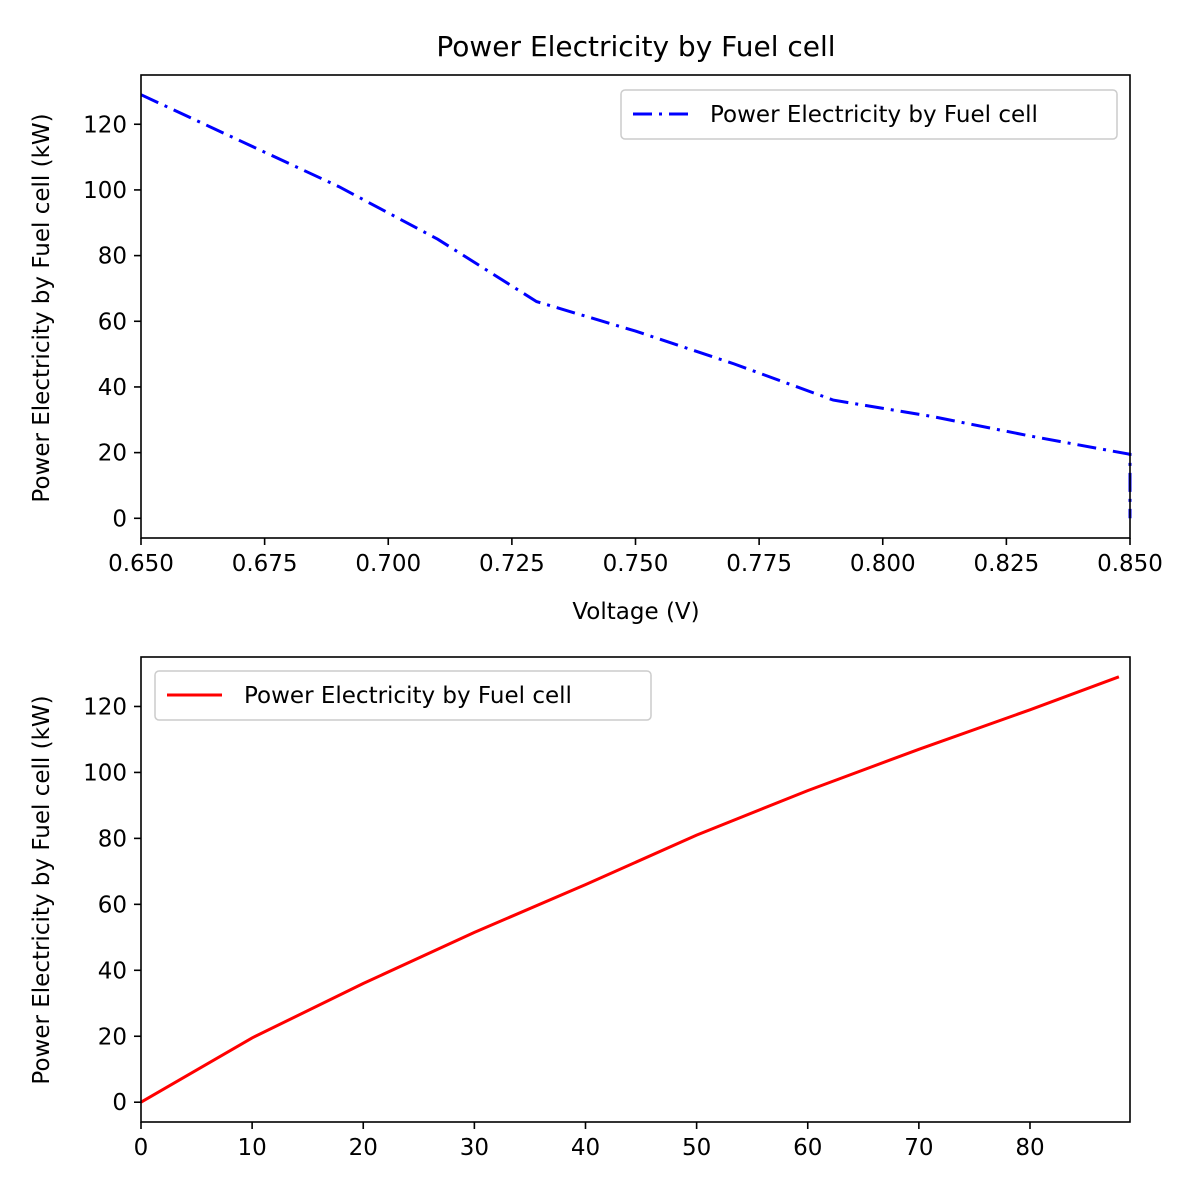 The height and width of the screenshot is (1200, 1200). I want to click on x-tick-label: 30, so click(474, 1148).